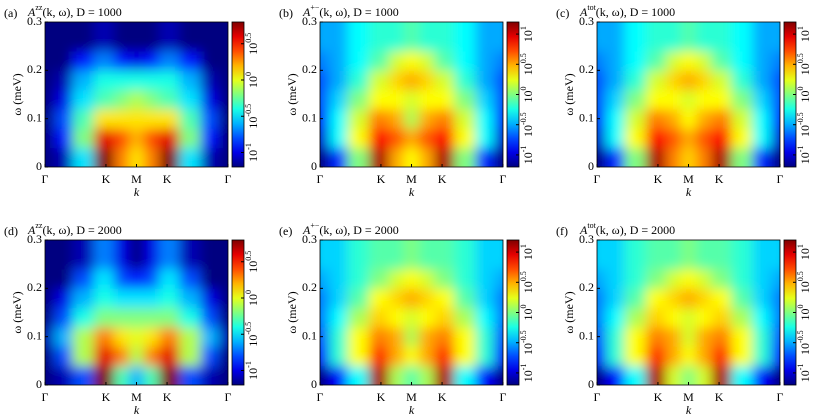 Image resolution: width=830 pixels, height=417 pixels. What do you see at coordinates (11, 231) in the screenshot?
I see `panel-label: (d)` at bounding box center [11, 231].